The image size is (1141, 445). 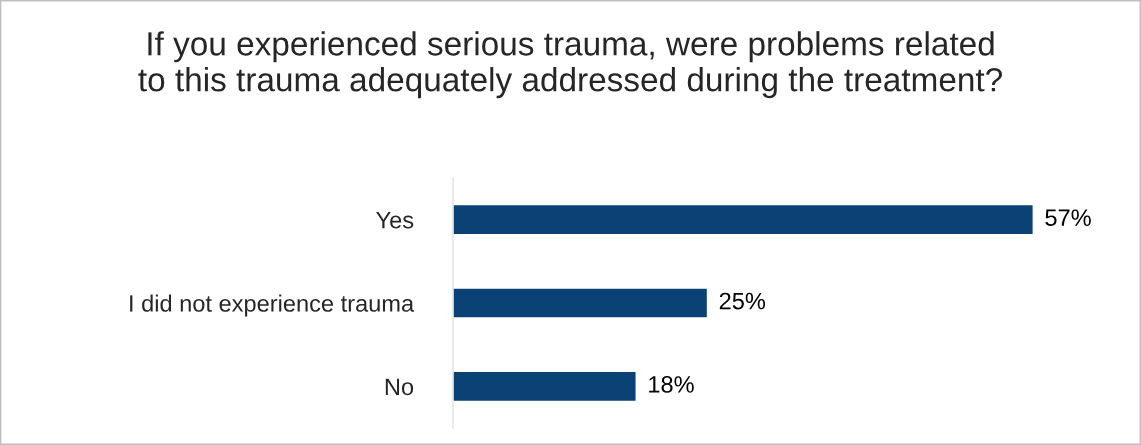 I want to click on y-tick-label: Yes, so click(x=395, y=220).